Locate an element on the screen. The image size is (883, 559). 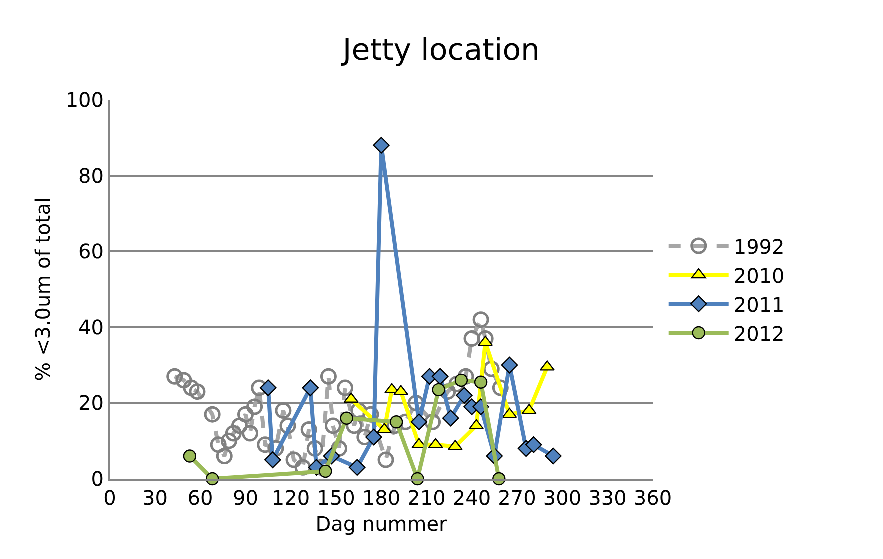
x-tick-label: 330 is located at coordinates (607, 498).